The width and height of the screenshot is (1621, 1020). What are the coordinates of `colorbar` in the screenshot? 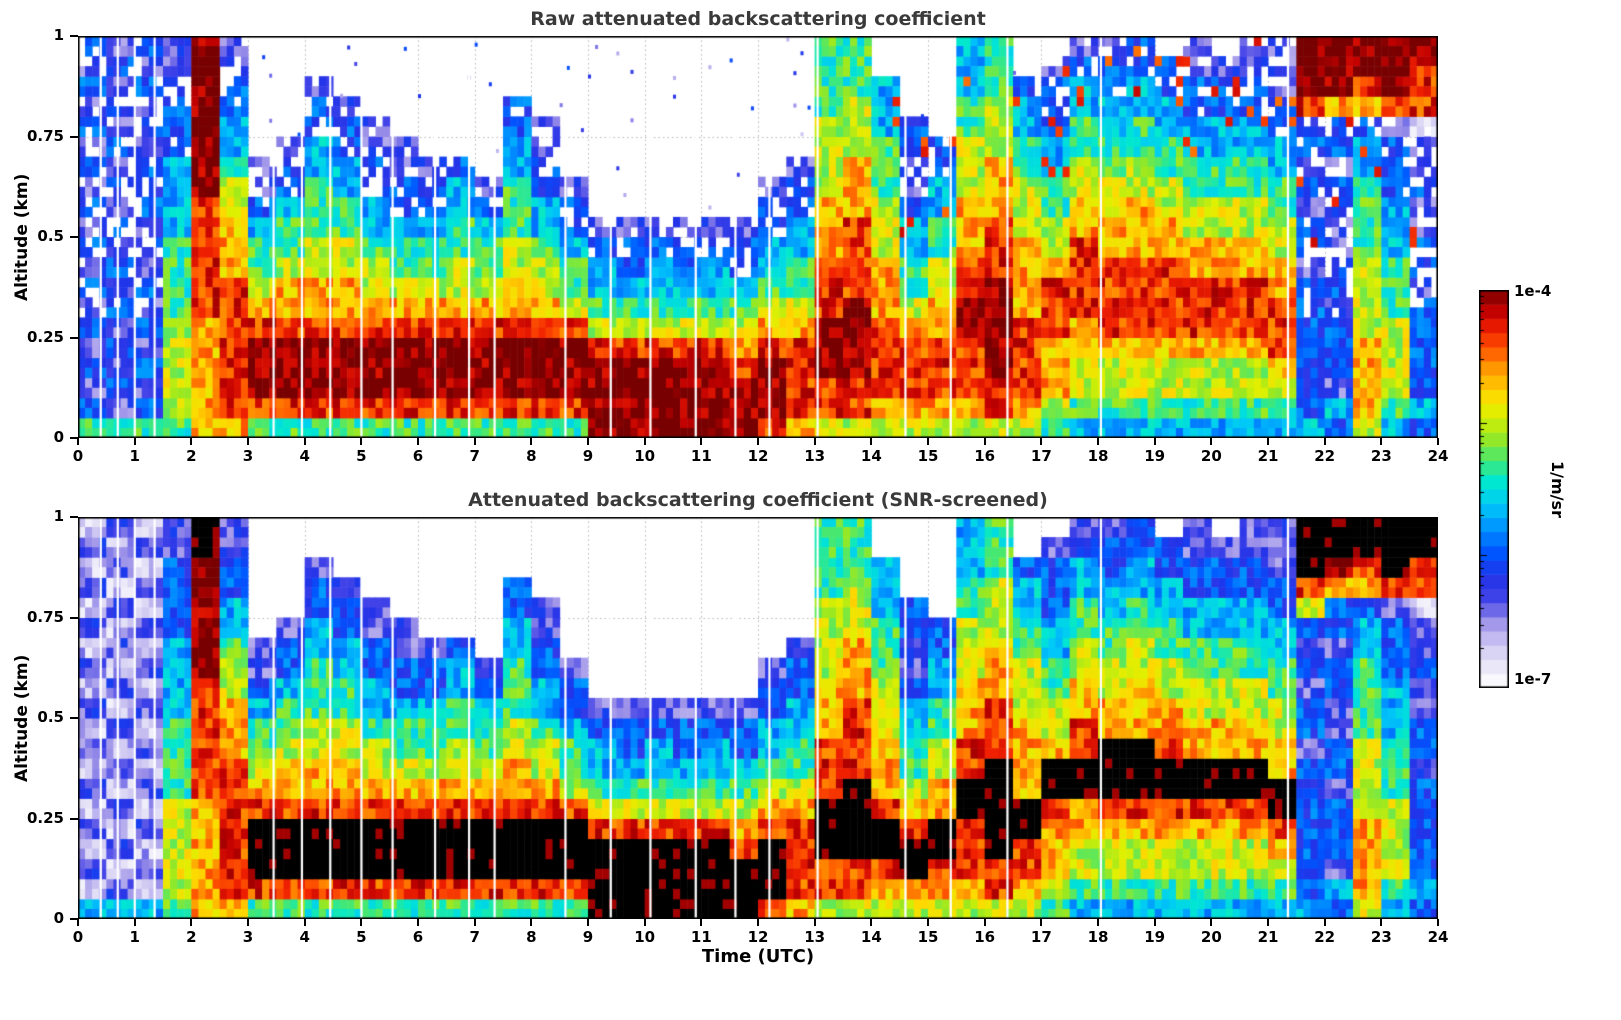 It's located at (1494, 489).